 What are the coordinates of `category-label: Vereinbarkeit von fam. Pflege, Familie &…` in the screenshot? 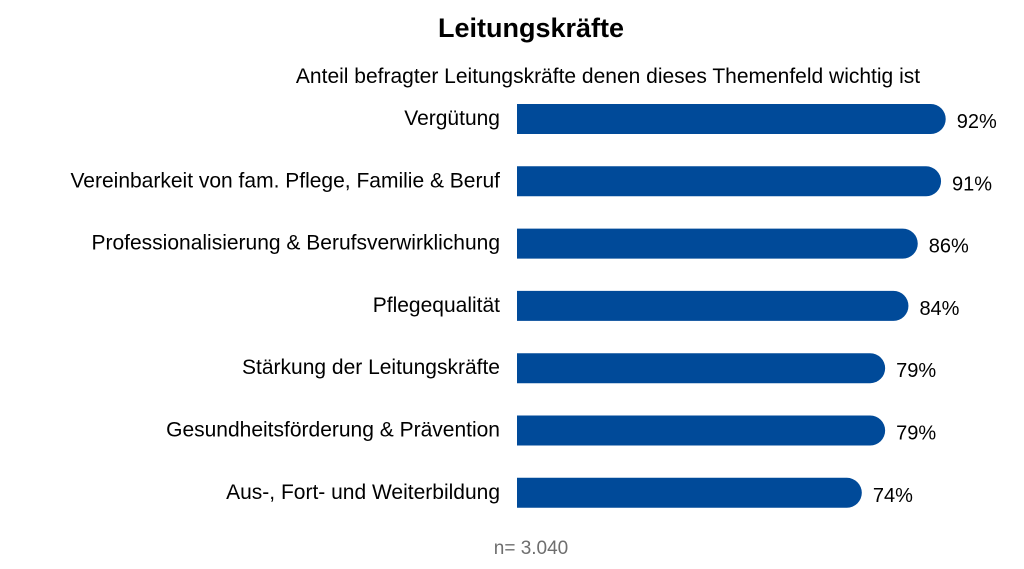 It's located at (285, 180).